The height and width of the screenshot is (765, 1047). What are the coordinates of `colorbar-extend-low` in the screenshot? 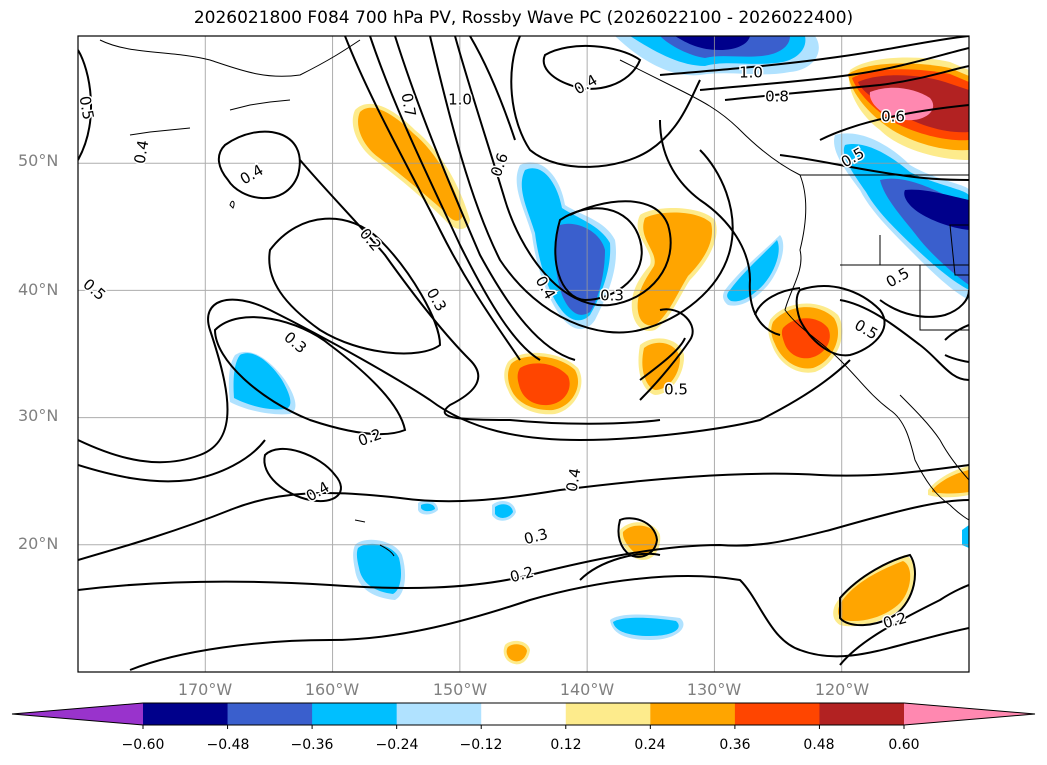 It's located at (77, 714).